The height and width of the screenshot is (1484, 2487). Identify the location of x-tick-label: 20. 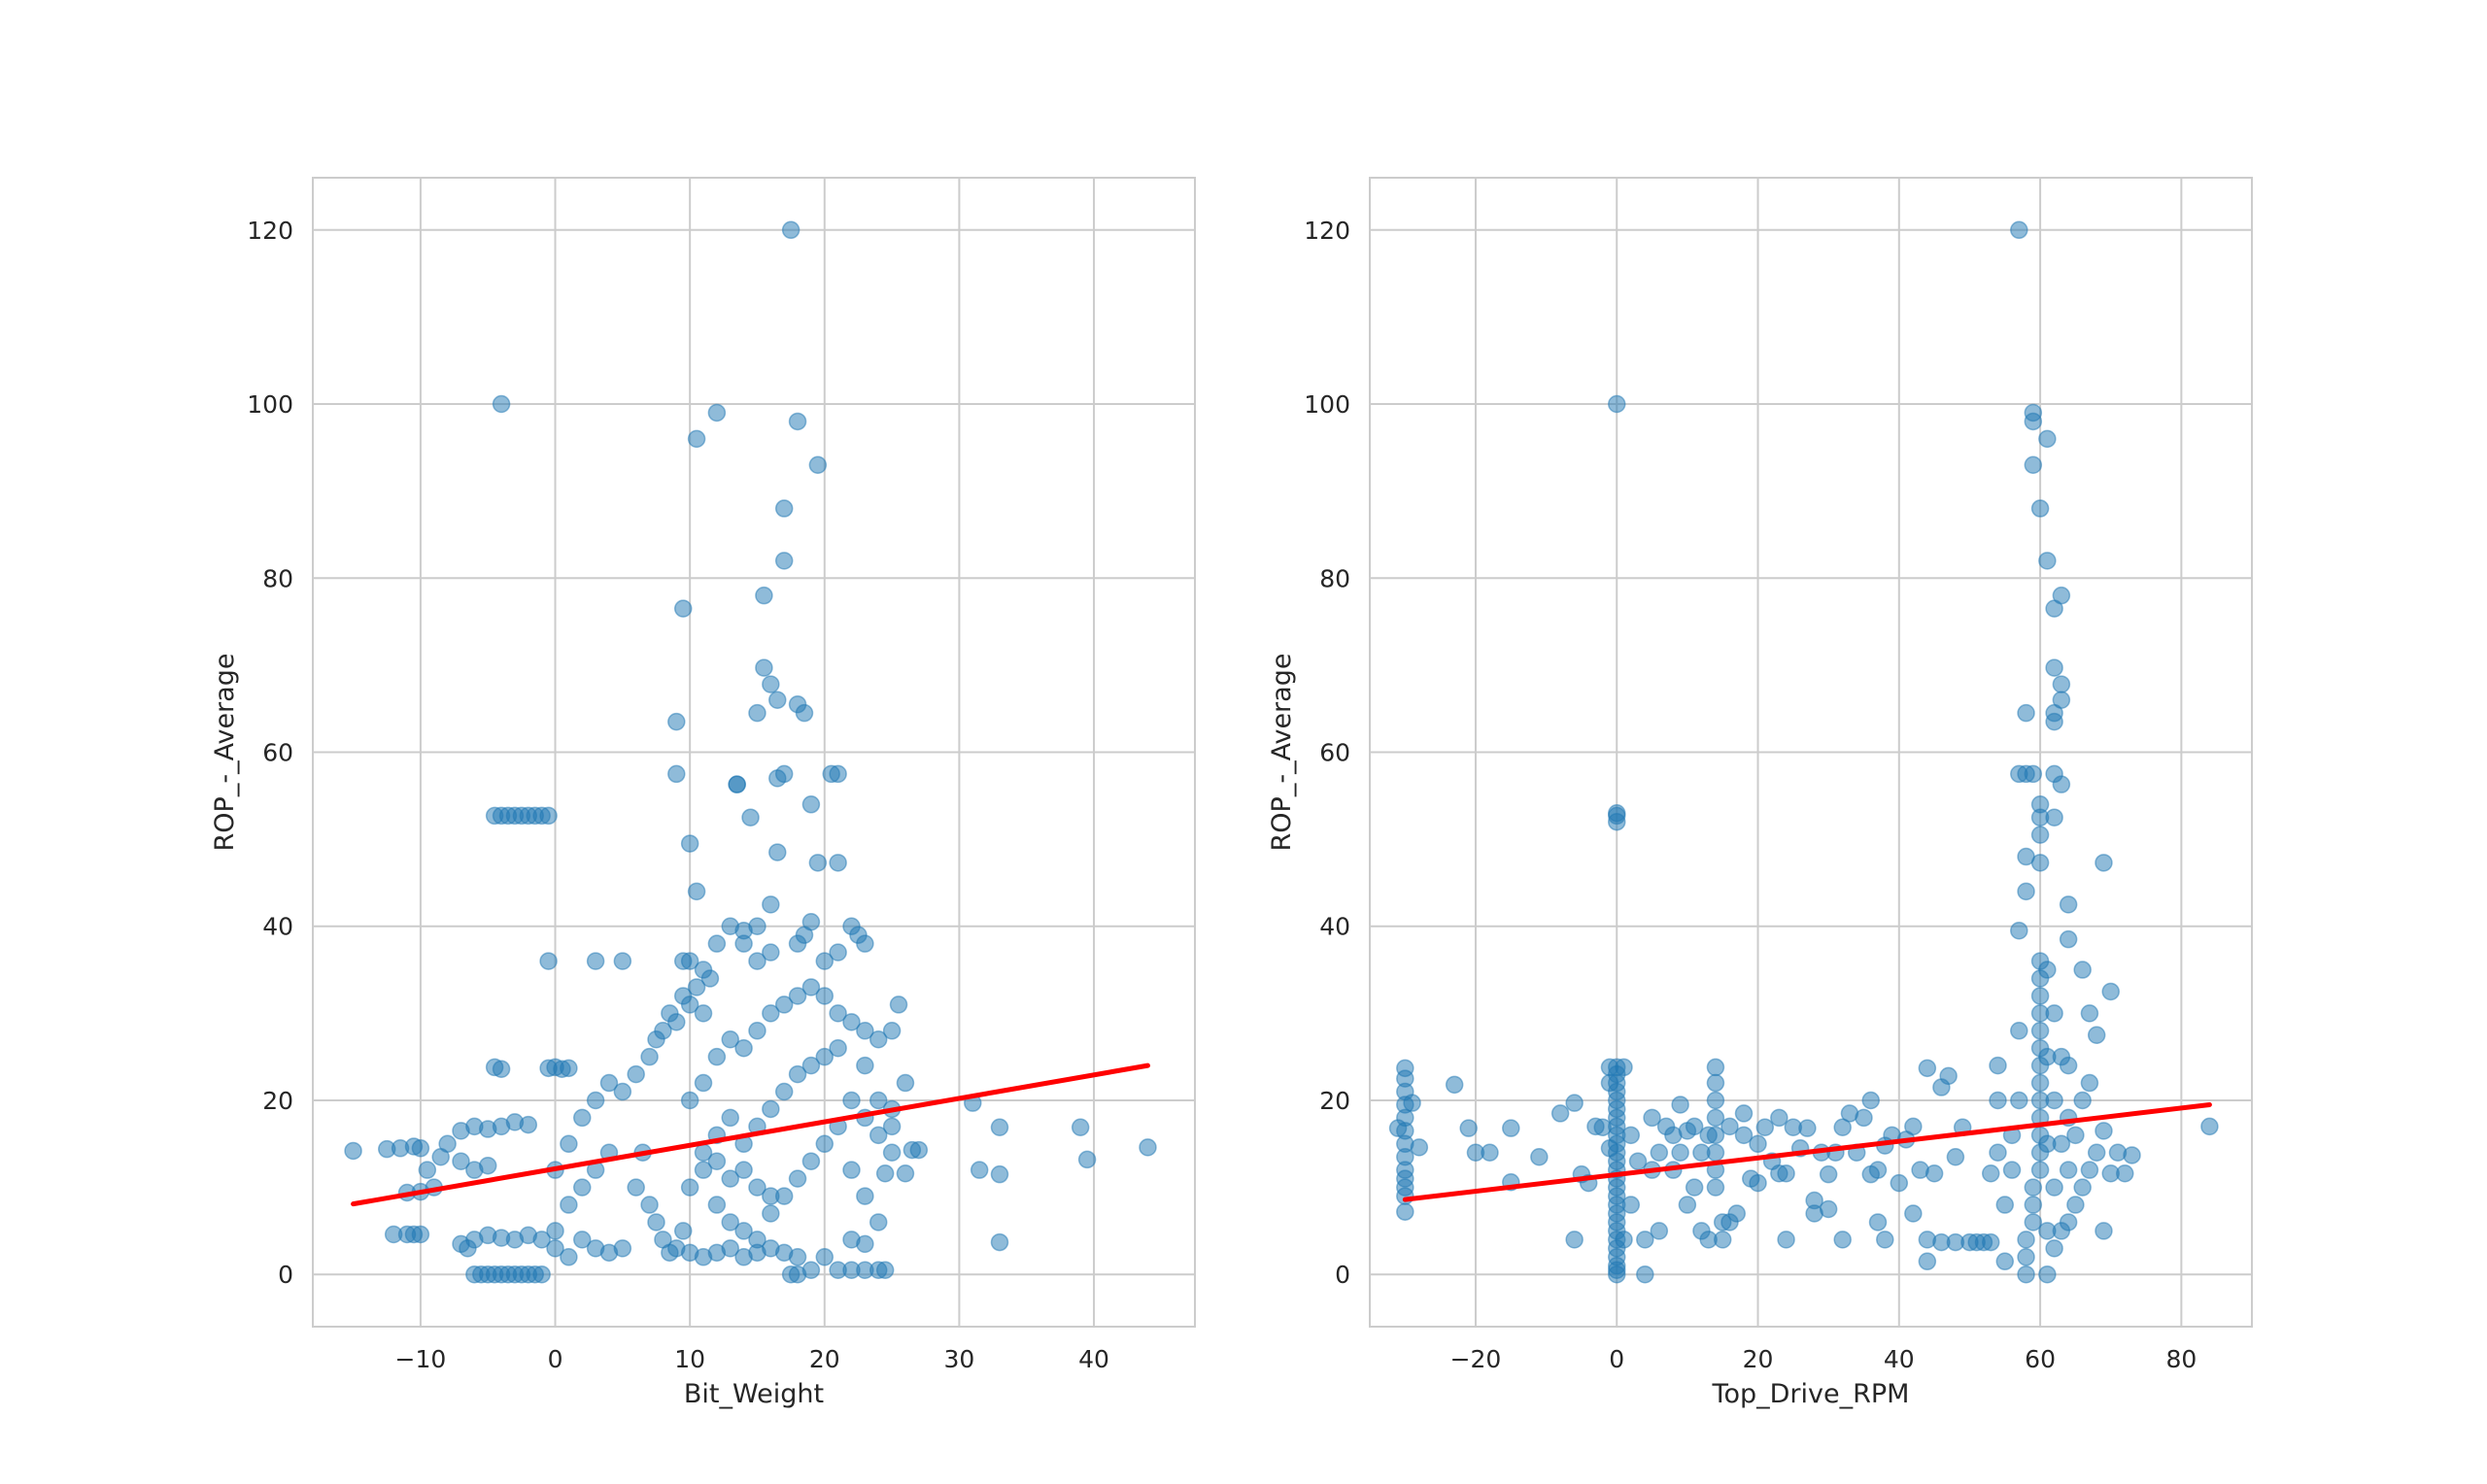
(824, 1359).